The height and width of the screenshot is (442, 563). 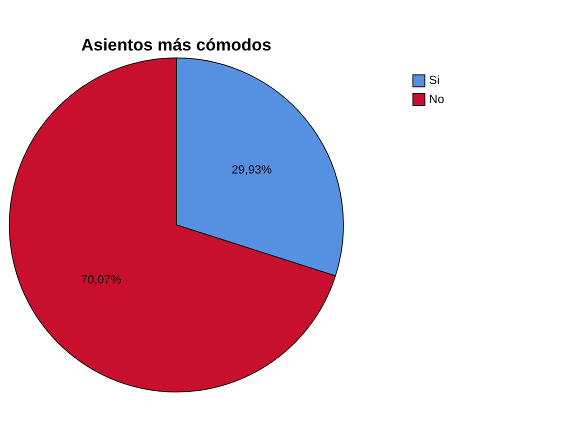 I want to click on data-label: 70,07%, so click(x=101, y=279).